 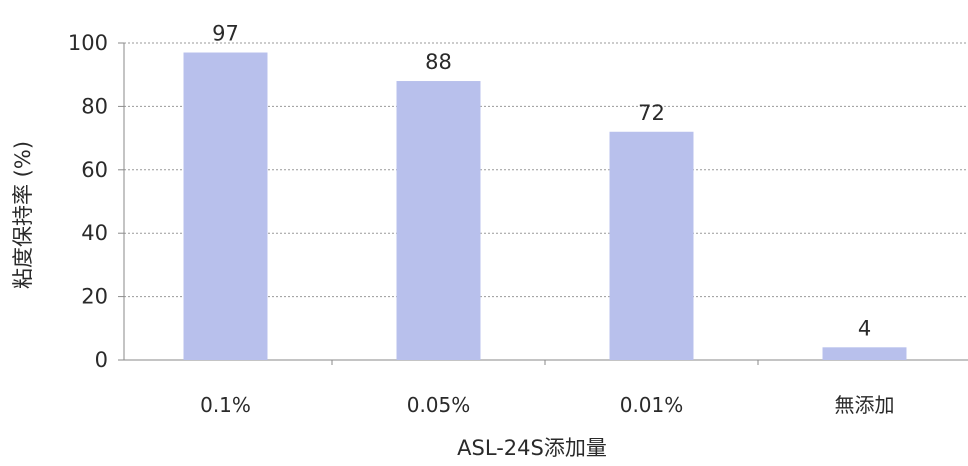 I want to click on x-category-label-1: 0.05%, so click(x=439, y=405).